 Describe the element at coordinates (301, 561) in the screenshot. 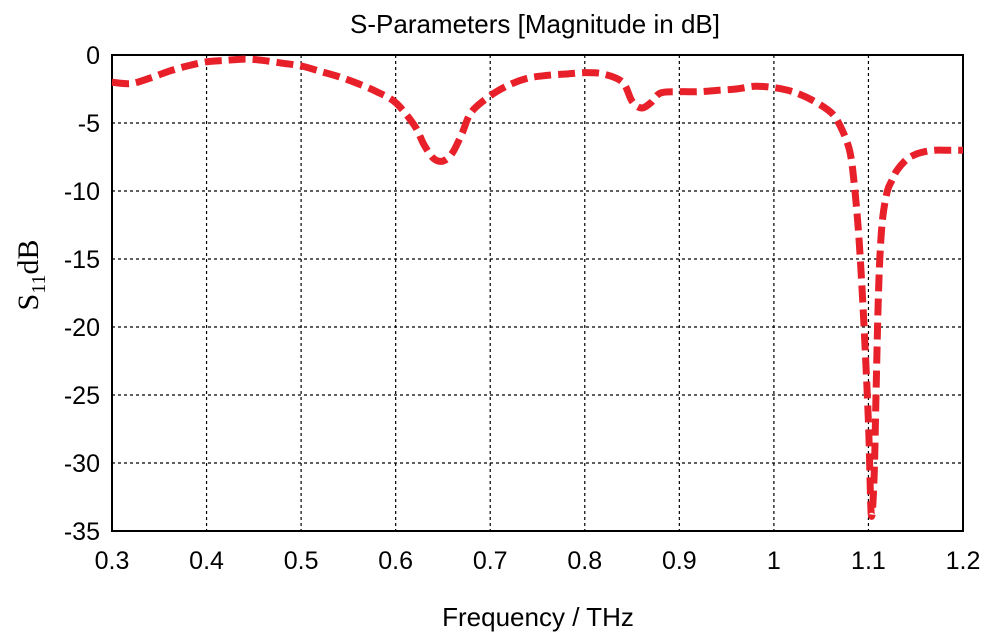

I see `x-tick-label: 0.5` at that location.